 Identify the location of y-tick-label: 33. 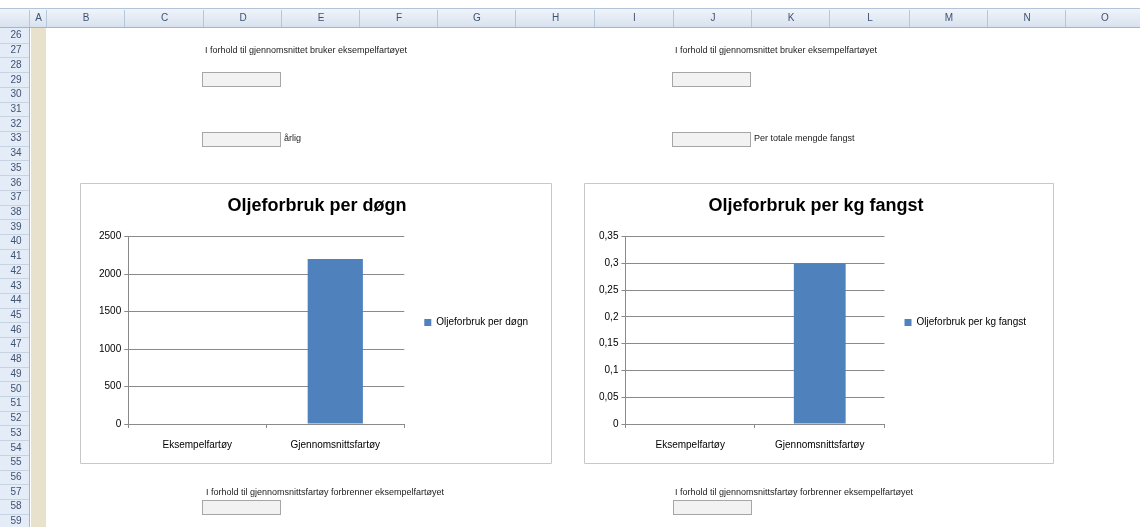
(16, 138).